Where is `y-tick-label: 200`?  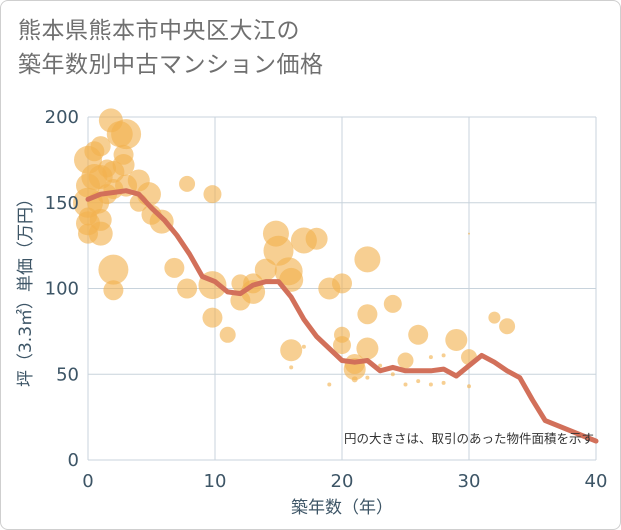
y-tick-label: 200 is located at coordinates (62, 117).